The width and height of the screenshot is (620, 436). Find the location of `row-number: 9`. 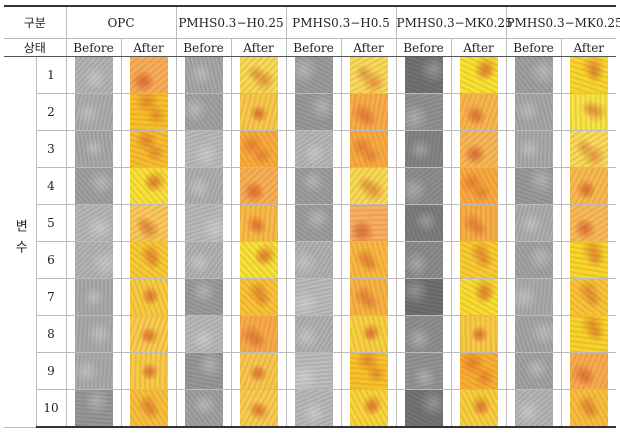

row-number: 9 is located at coordinates (51, 371).